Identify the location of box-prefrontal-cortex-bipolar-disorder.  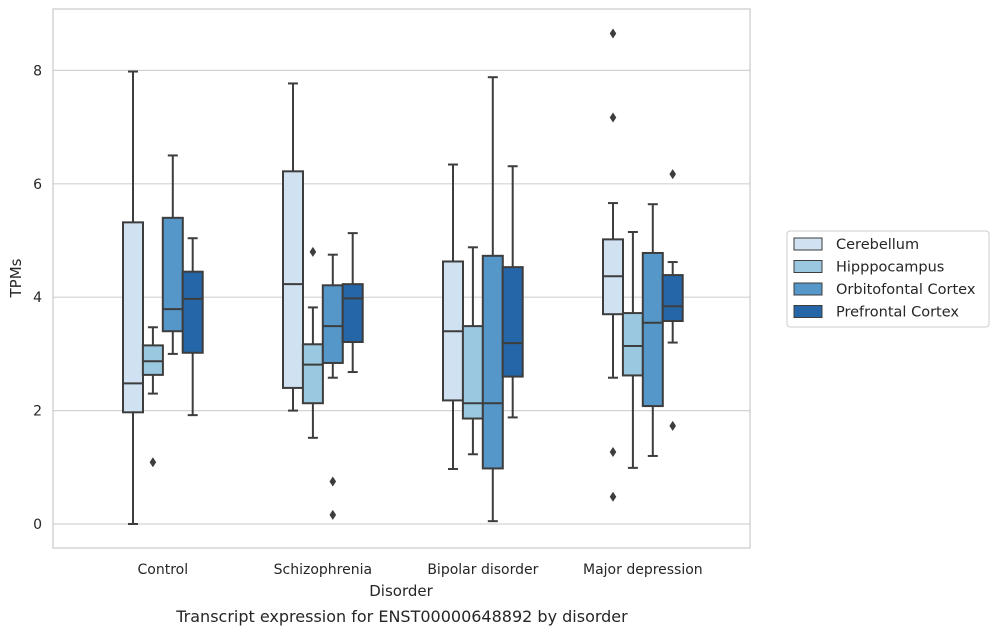
(512, 292).